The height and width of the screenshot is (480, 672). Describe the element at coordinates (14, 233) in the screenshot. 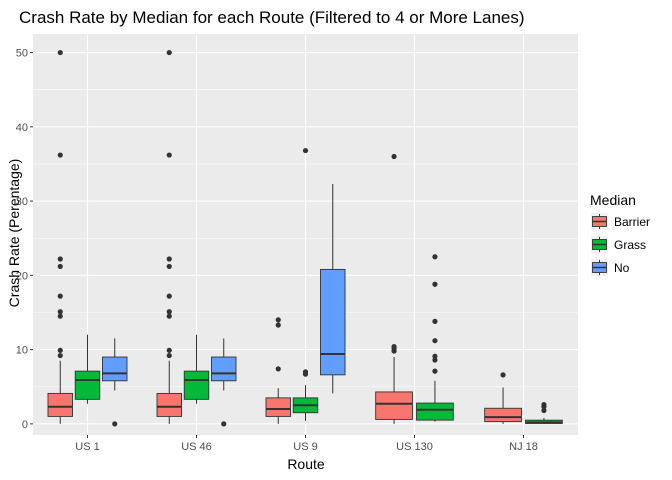

I see `y-axis-title: Crash Rate (Perentage)` at that location.